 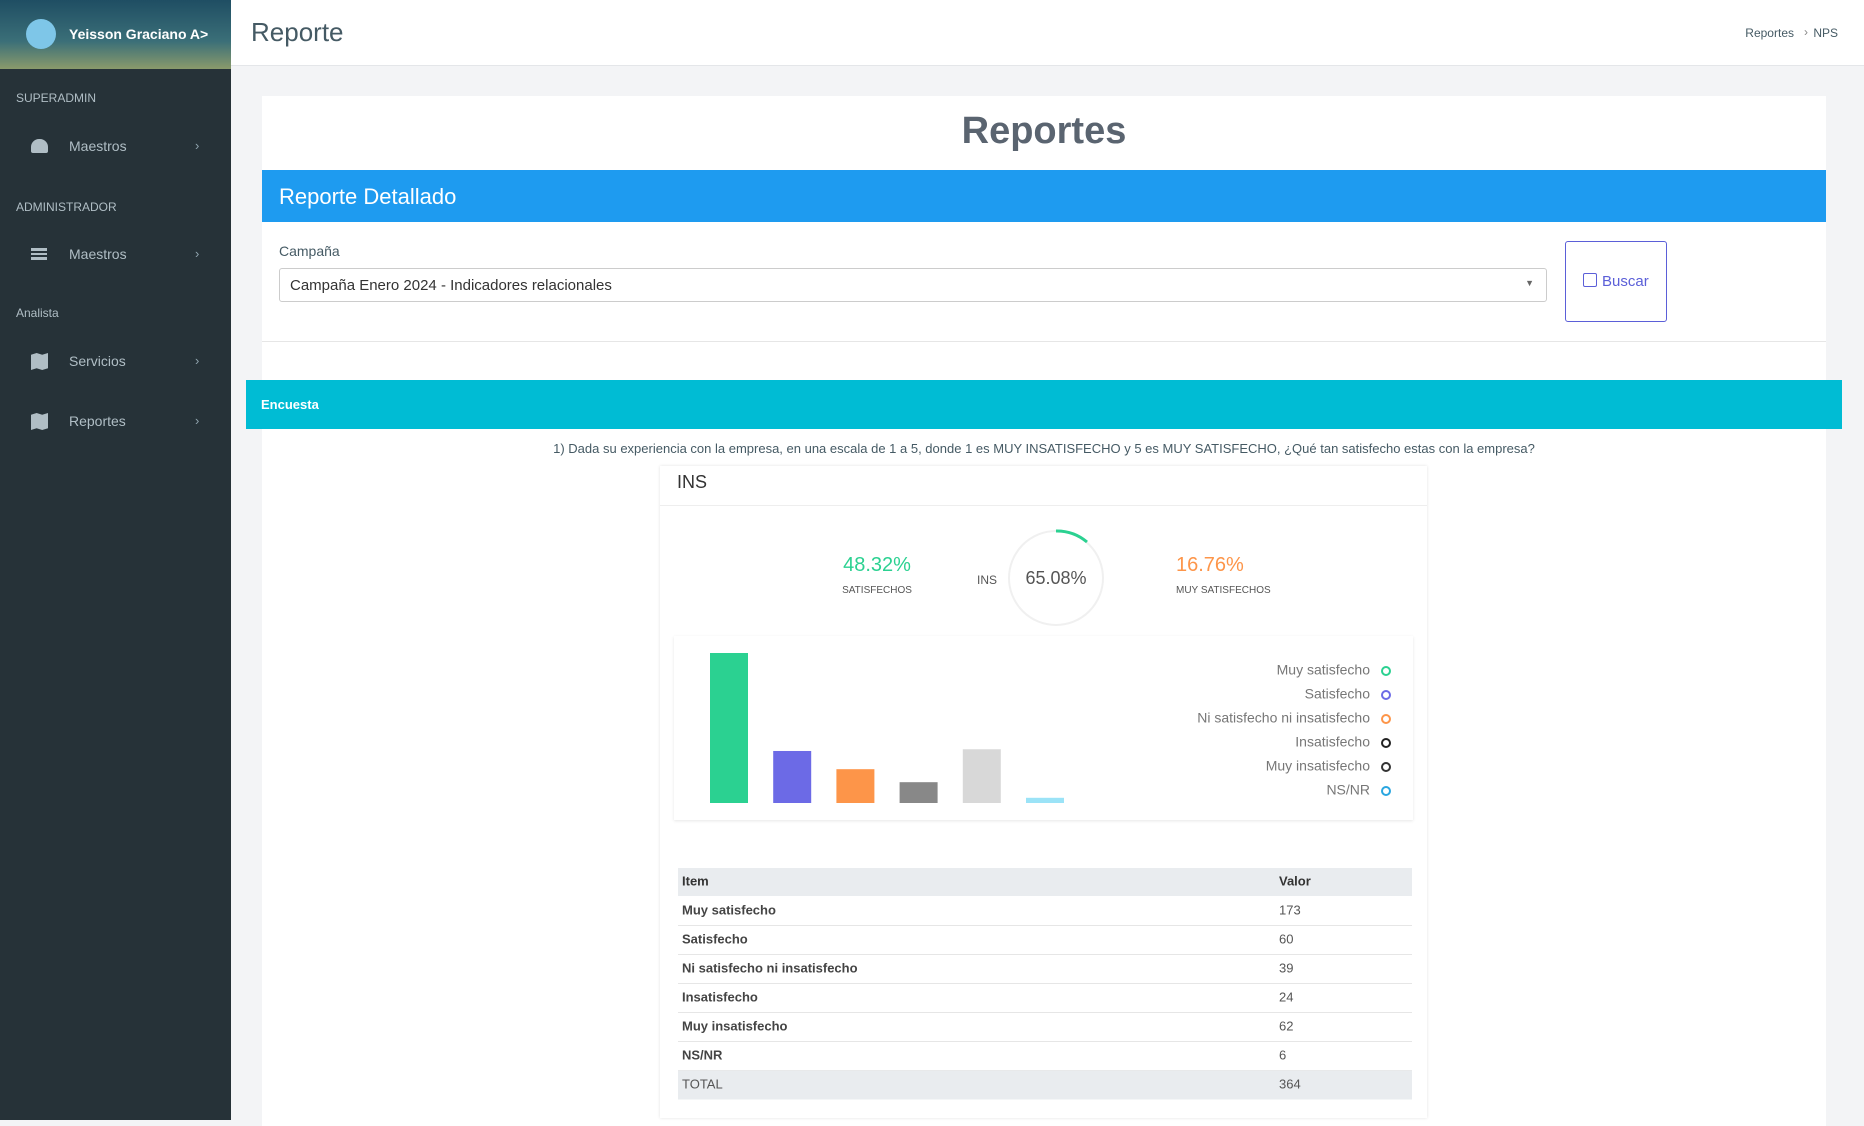 I want to click on section-title: SUPERADMIN, so click(x=56, y=98).